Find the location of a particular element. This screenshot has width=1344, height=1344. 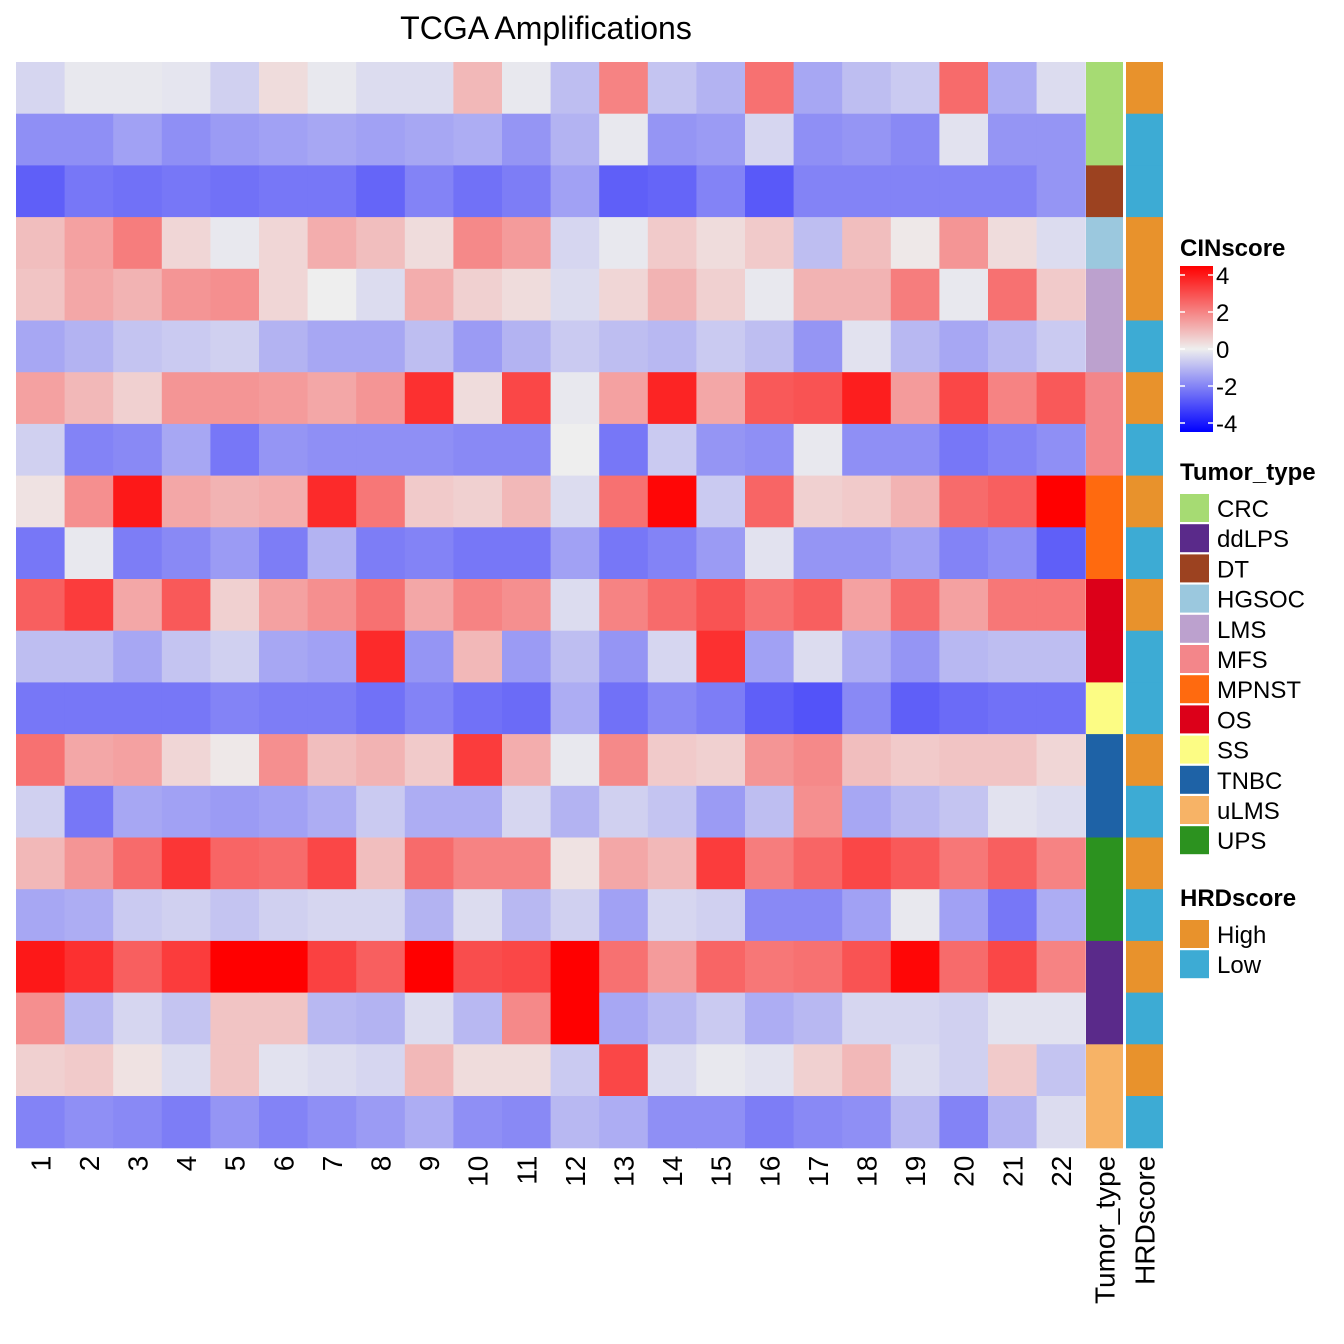

legend-label: Low is located at coordinates (1239, 965).